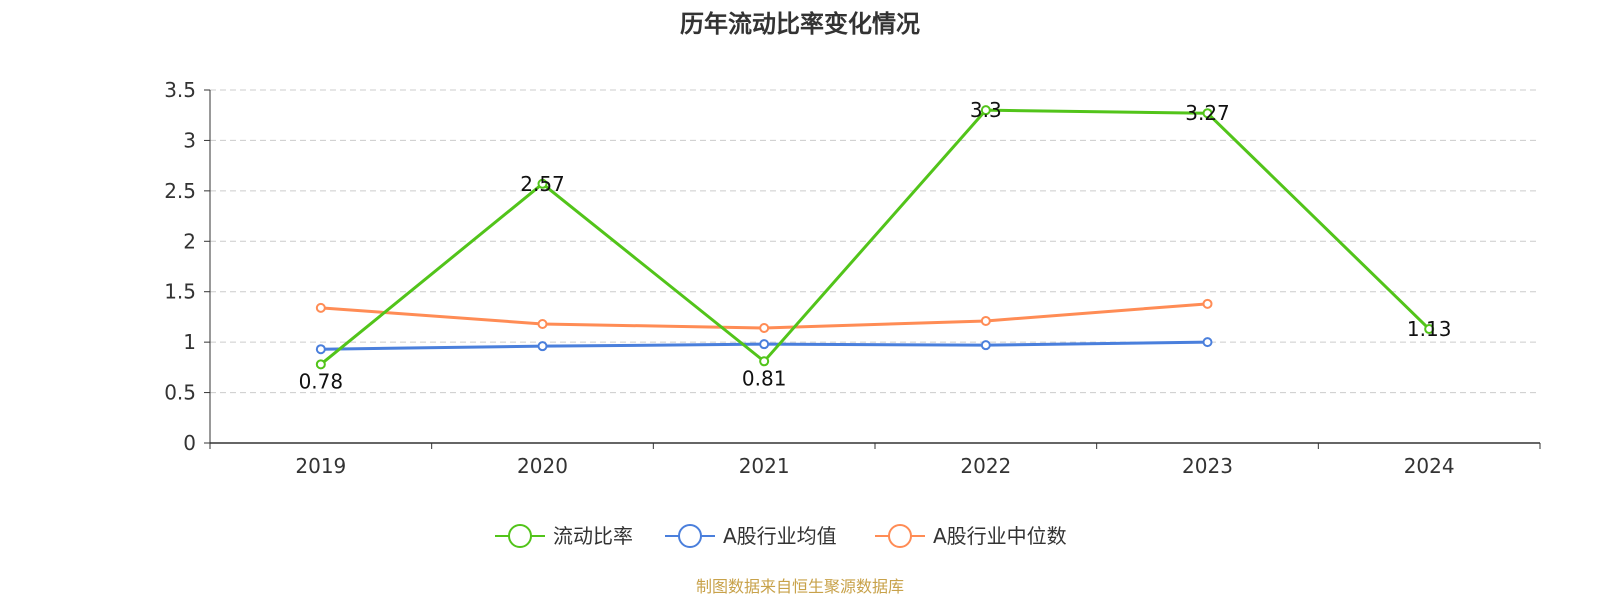  I want to click on data-label: 3.3, so click(986, 110).